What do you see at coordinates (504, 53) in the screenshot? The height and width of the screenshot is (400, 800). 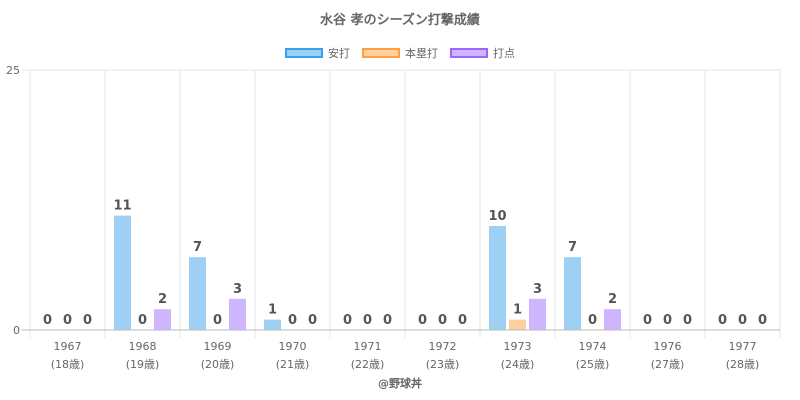 I see `legend-label-rbi: 打点` at bounding box center [504, 53].